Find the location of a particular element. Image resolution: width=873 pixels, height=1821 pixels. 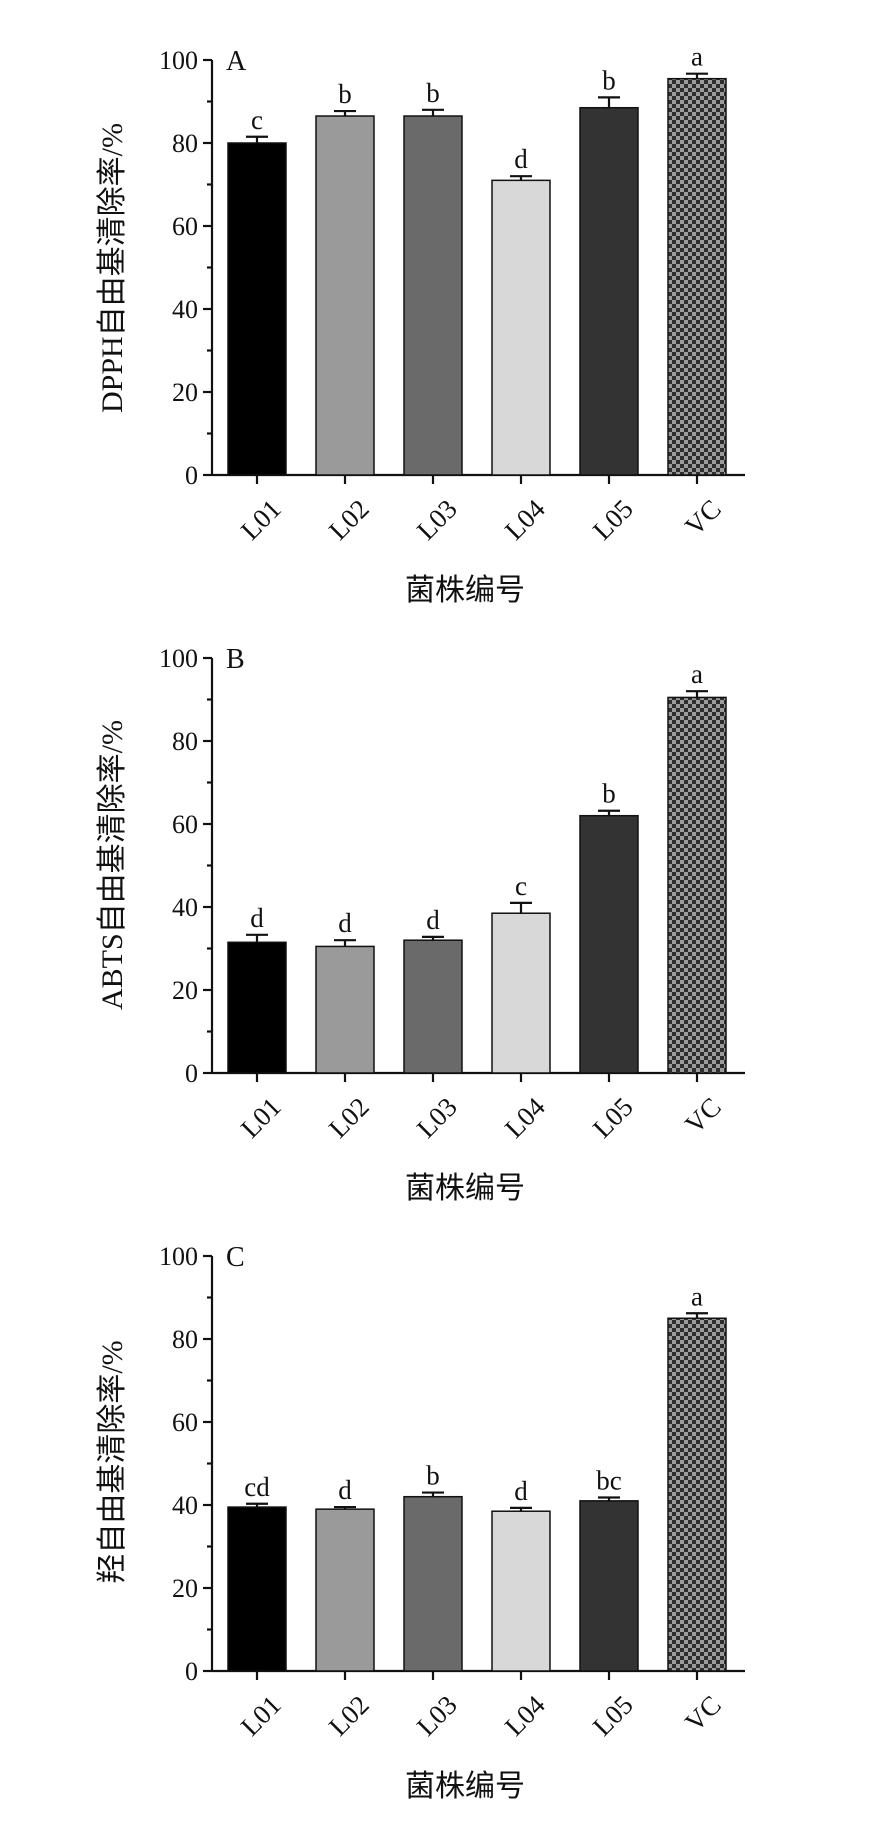

panel-label: A is located at coordinates (236, 61).